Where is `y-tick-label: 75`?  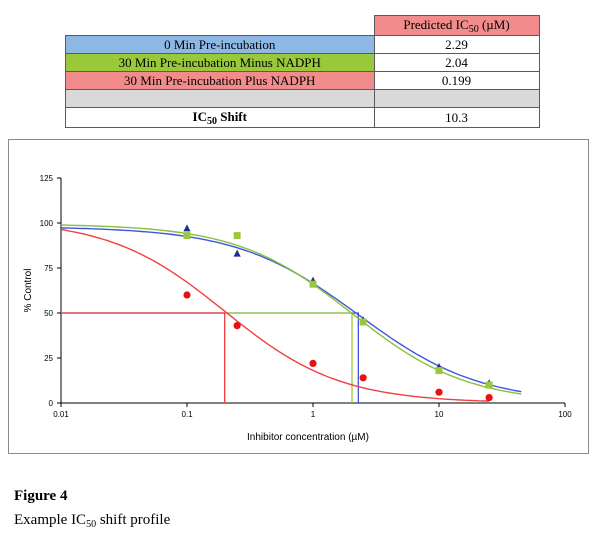 y-tick-label: 75 is located at coordinates (48, 268).